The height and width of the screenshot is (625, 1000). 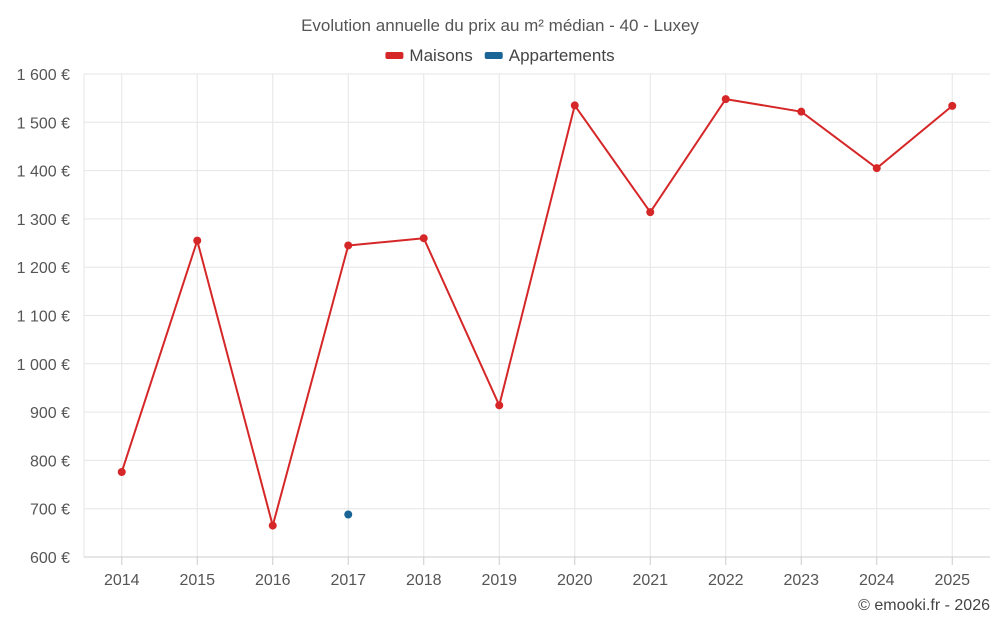 What do you see at coordinates (650, 580) in the screenshot?
I see `x-tick-label: 2021` at bounding box center [650, 580].